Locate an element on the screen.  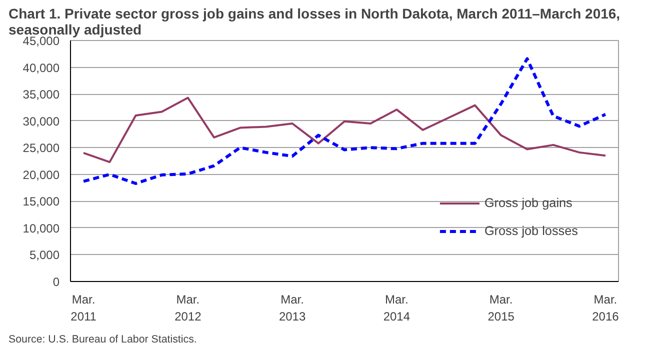
x-tick-label: Mar. 2013 is located at coordinates (292, 308).